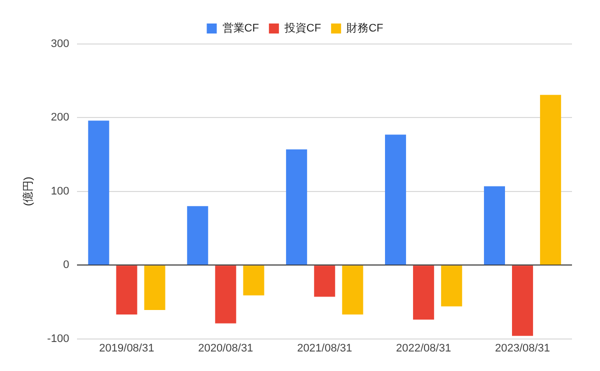 This screenshot has width=600, height=371. Describe the element at coordinates (365, 28) in the screenshot. I see `legend-label: 財務CF` at that location.